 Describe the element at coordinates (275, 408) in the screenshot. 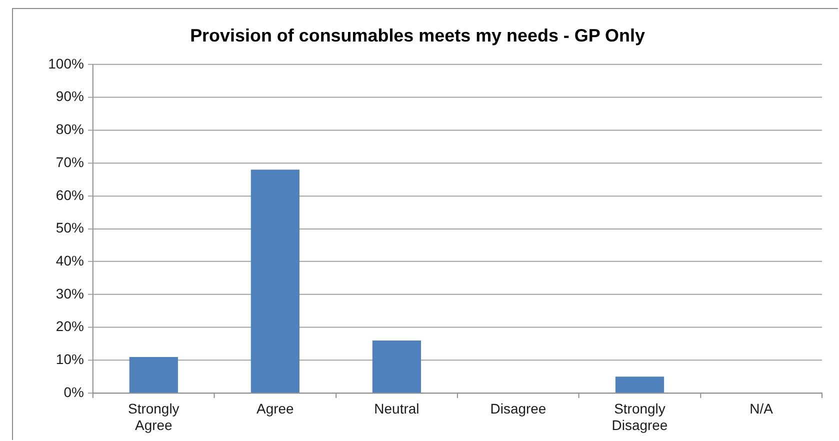

I see `x-tick-label: Agree` at that location.